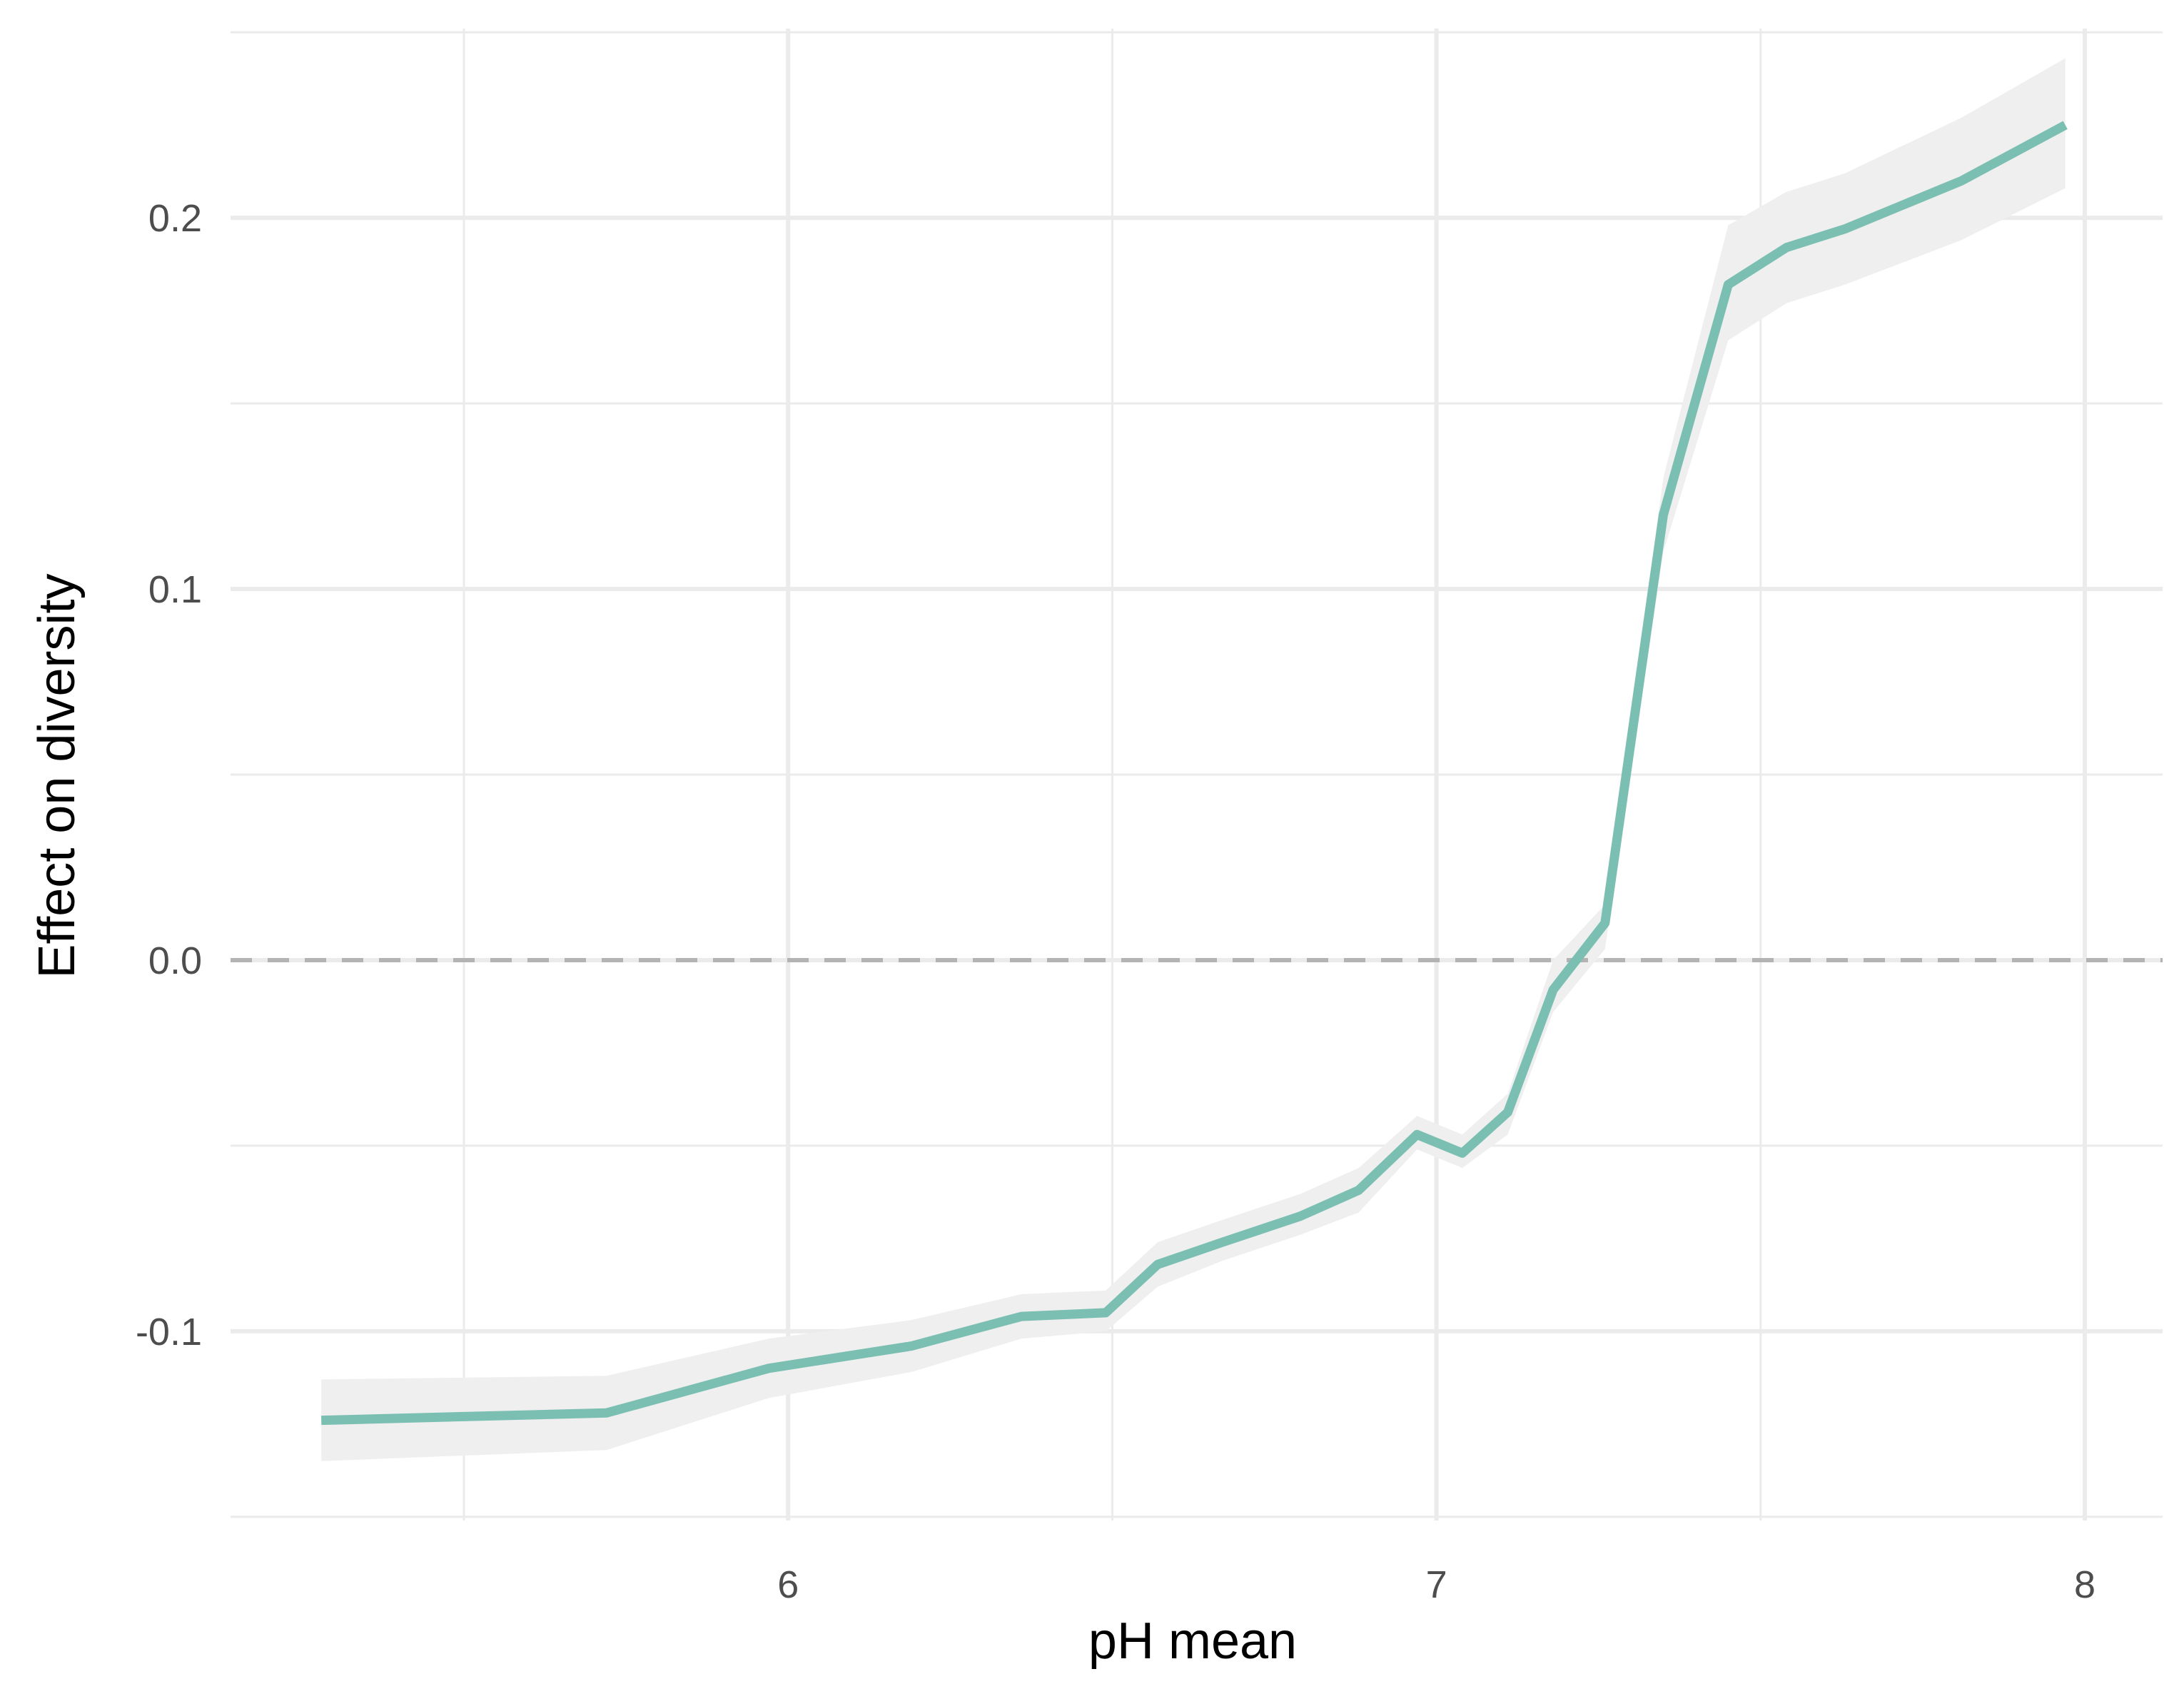 Image resolution: width=2184 pixels, height=1699 pixels. Describe the element at coordinates (1436, 1584) in the screenshot. I see `x-tick-label: 7` at that location.